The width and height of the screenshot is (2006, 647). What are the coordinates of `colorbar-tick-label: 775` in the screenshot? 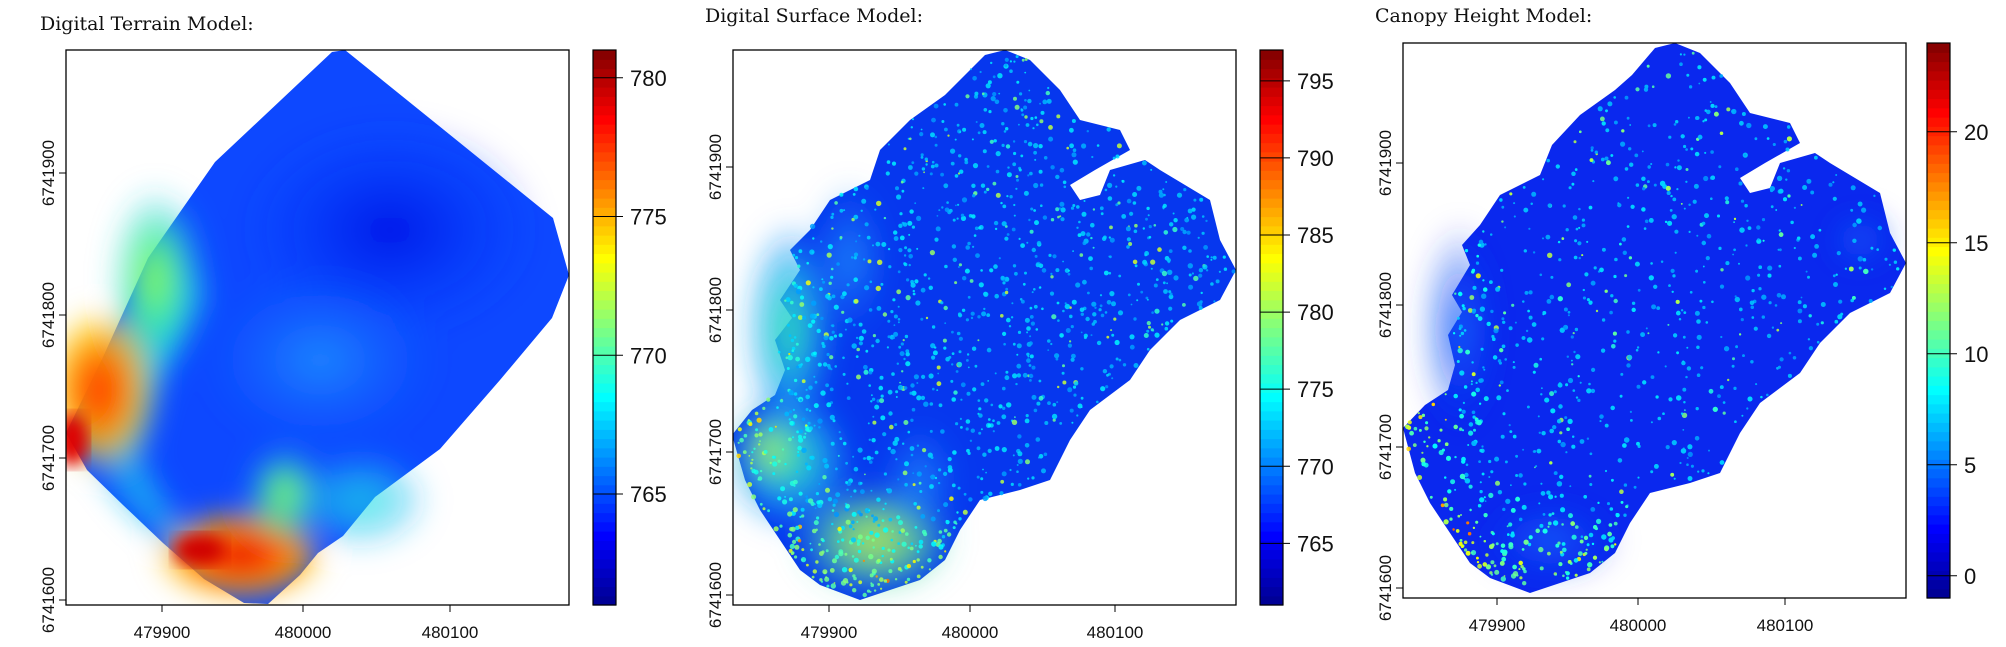 It's located at (648, 217).